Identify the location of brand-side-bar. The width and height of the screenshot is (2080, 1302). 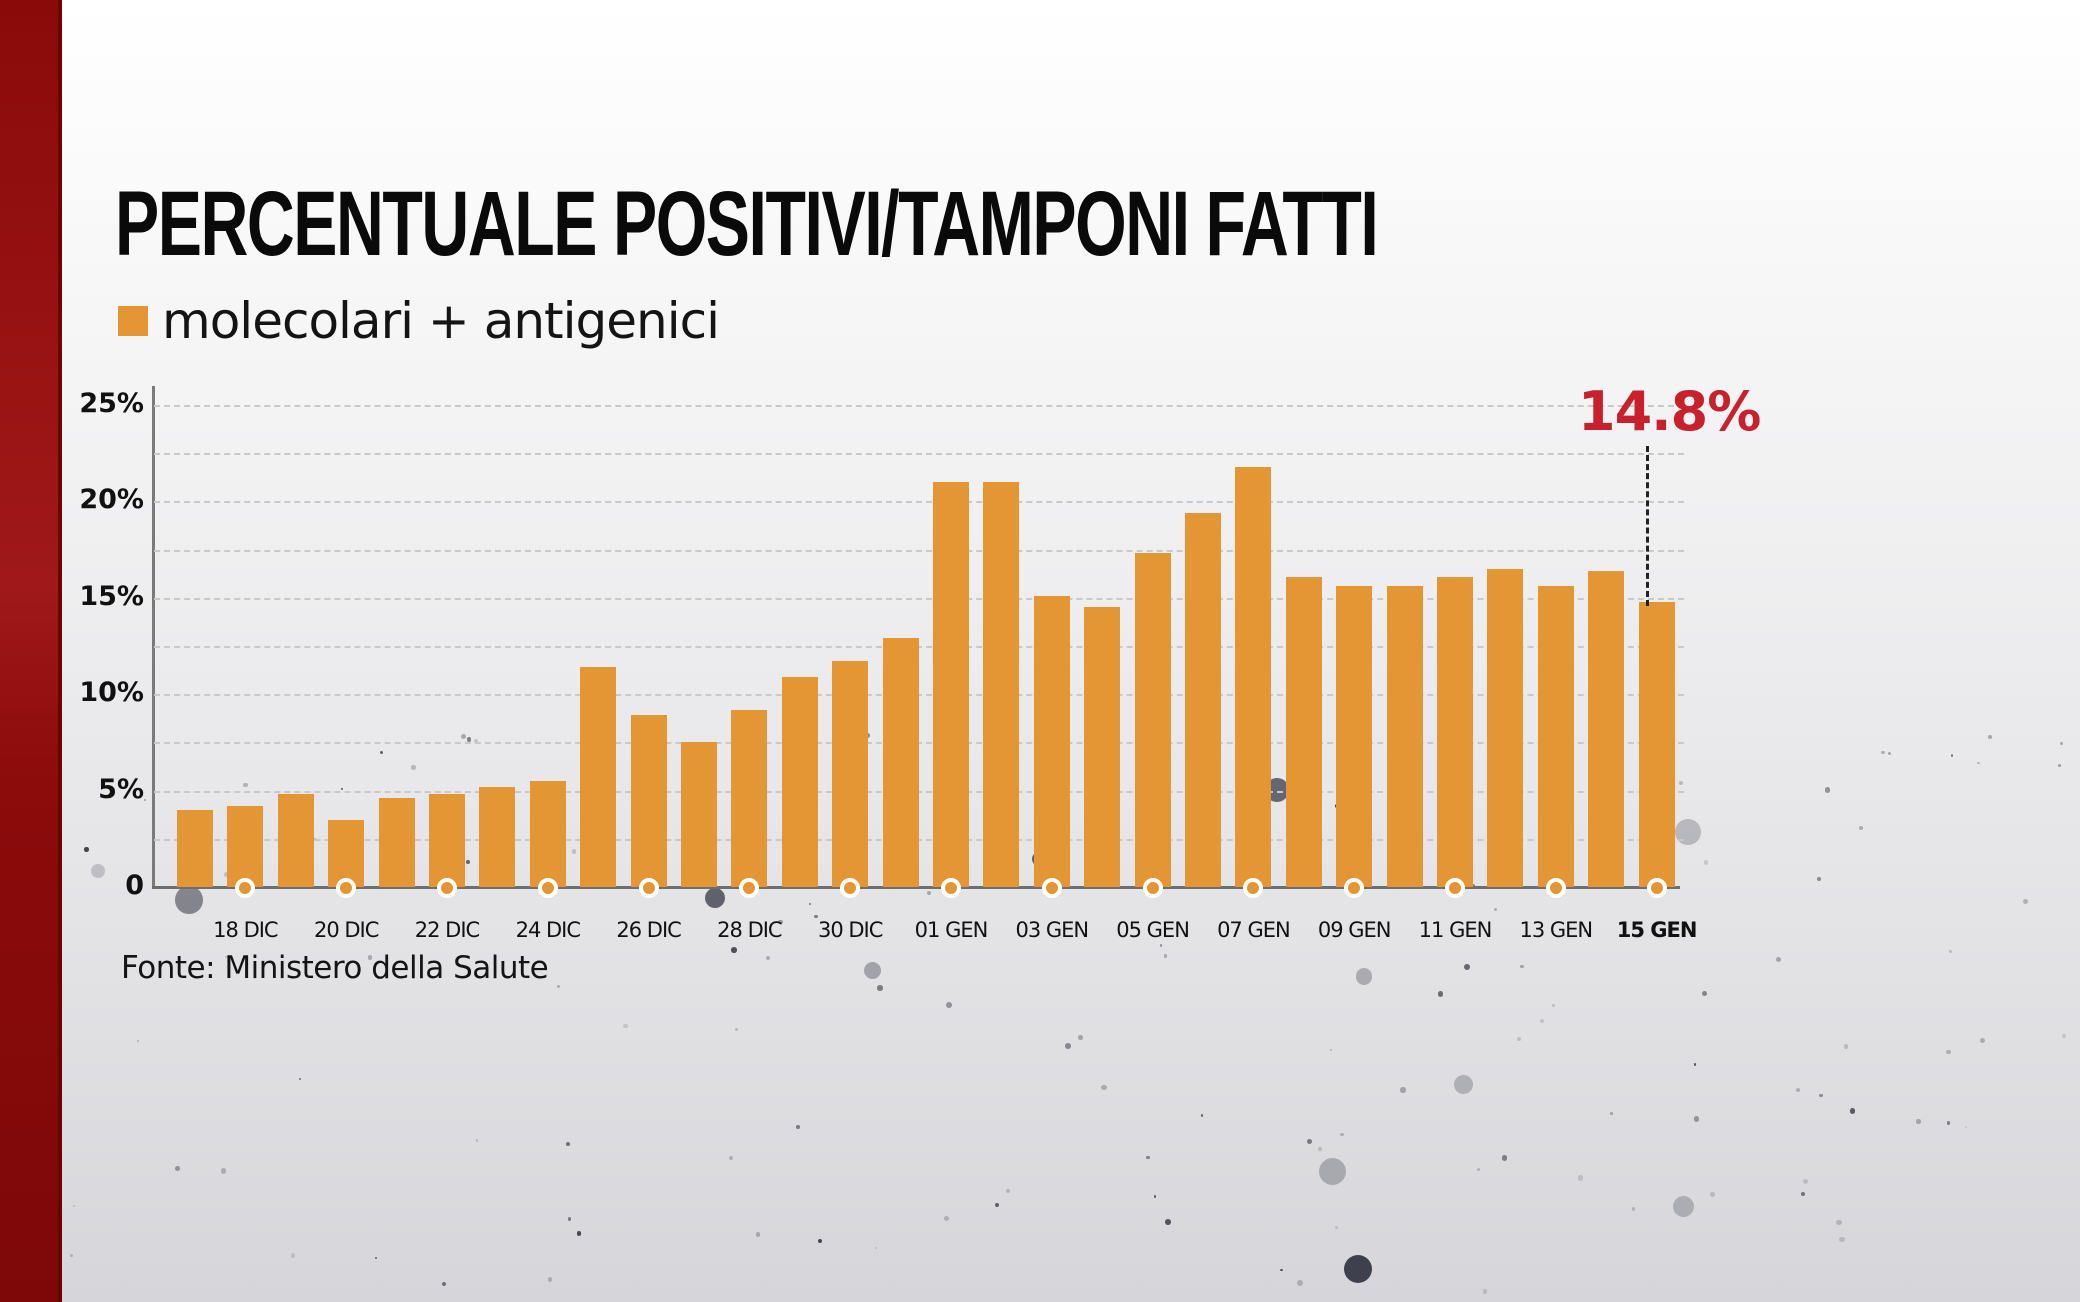
(31, 651).